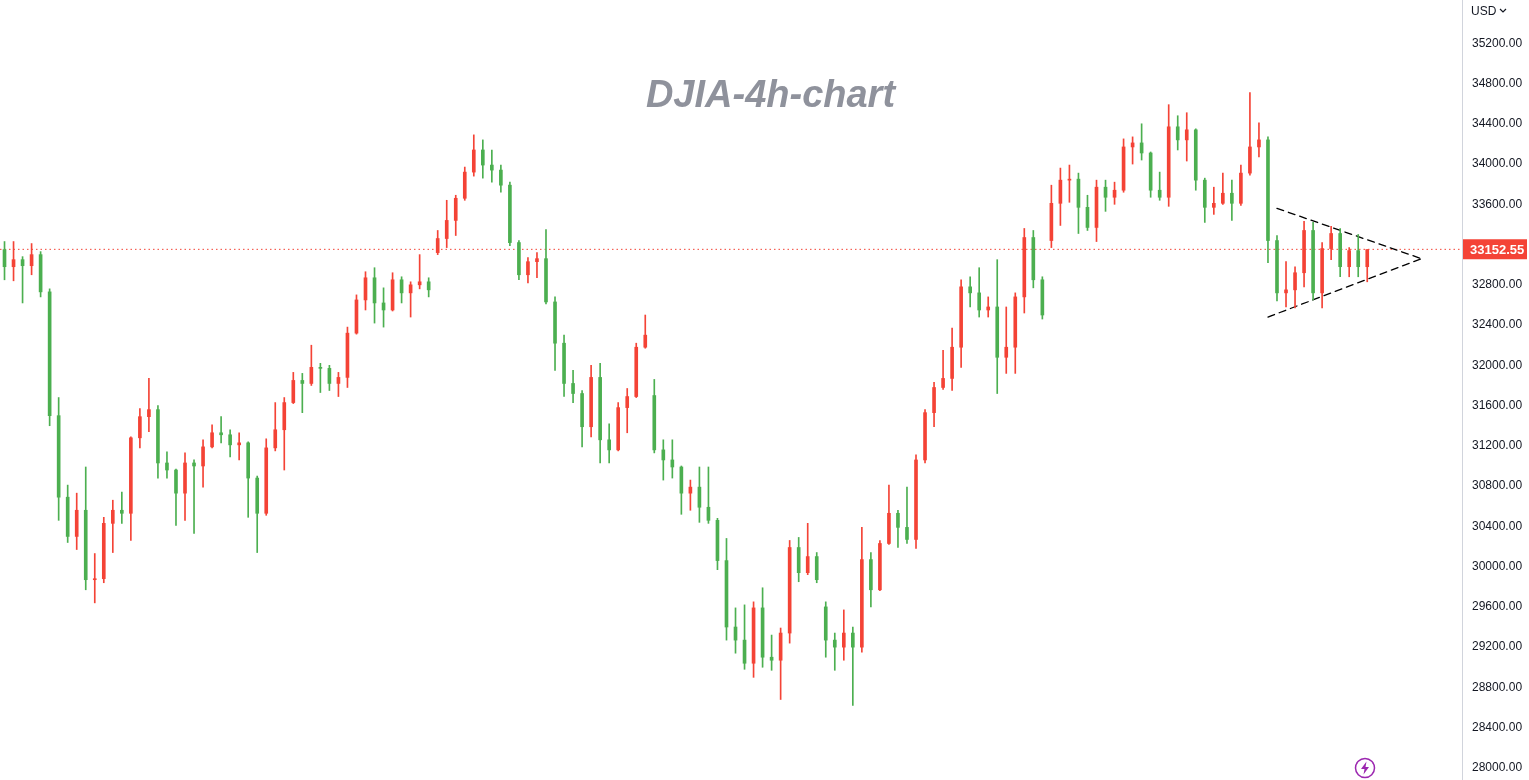 Image resolution: width=1529 pixels, height=780 pixels. Describe the element at coordinates (1497, 42) in the screenshot. I see `y-tick-label: 35200.00` at that location.